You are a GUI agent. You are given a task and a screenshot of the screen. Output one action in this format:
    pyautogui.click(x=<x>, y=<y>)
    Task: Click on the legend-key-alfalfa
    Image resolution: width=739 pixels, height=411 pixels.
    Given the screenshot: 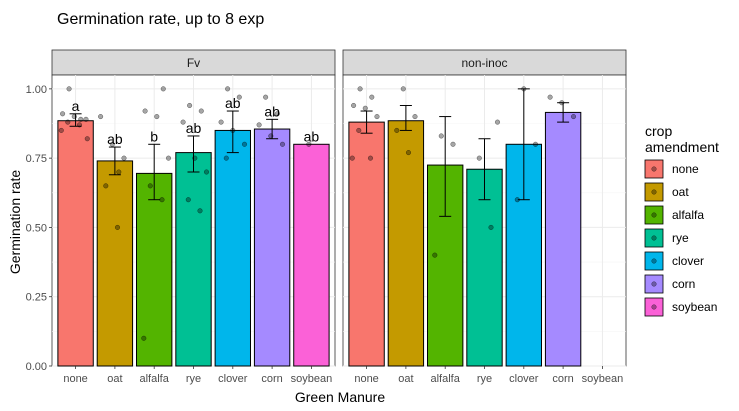 What is the action you would take?
    pyautogui.click(x=654, y=215)
    